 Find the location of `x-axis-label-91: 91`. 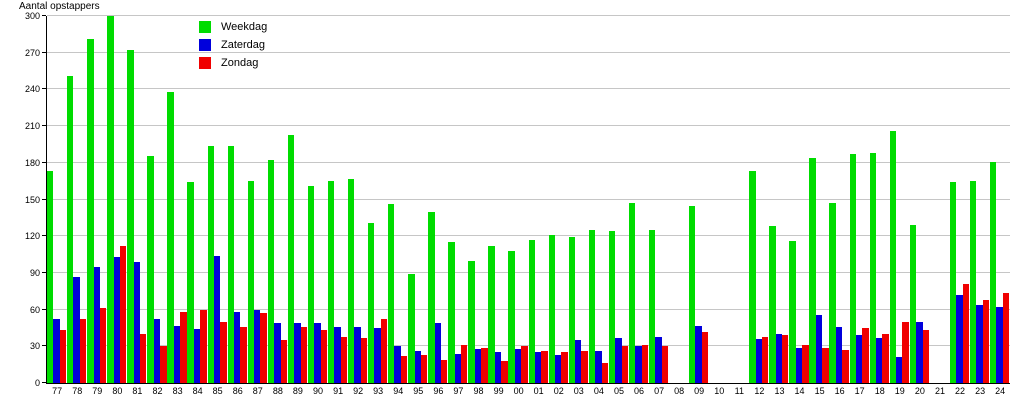

x-axis-label-91: 91 is located at coordinates (338, 391).